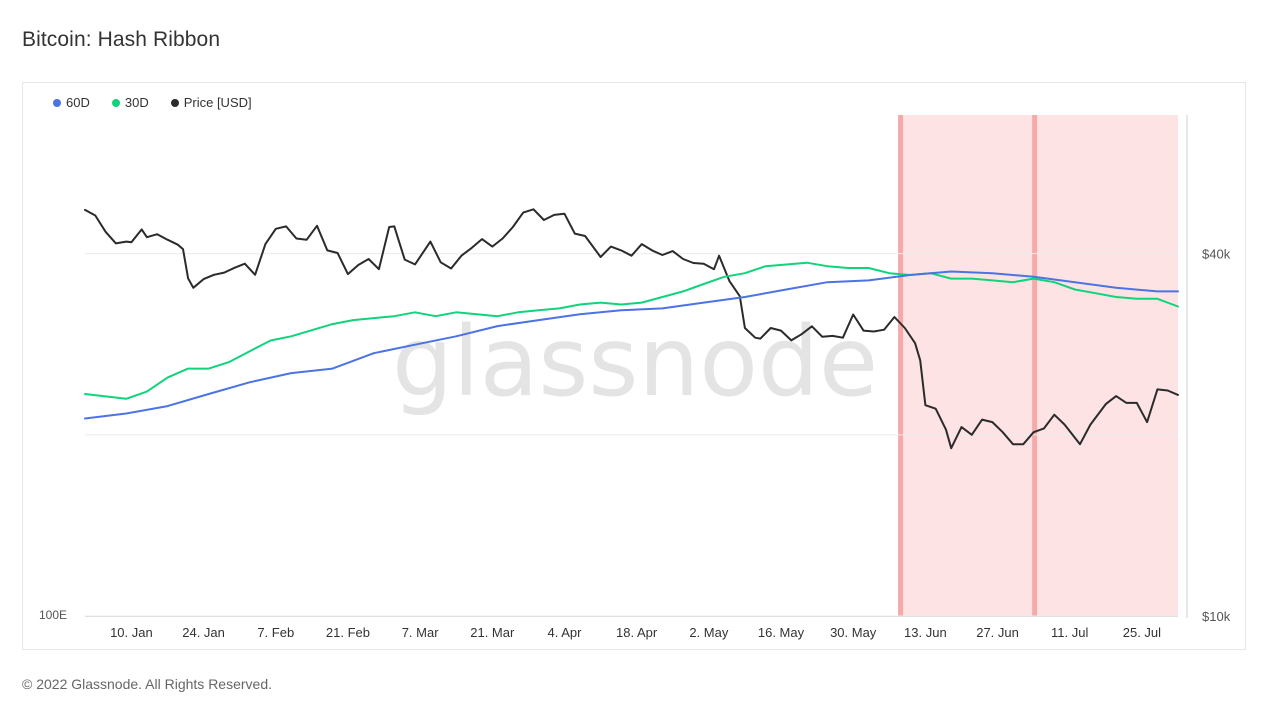 Image resolution: width=1264 pixels, height=707 pixels. I want to click on legend-item-price: Price [USD], so click(211, 102).